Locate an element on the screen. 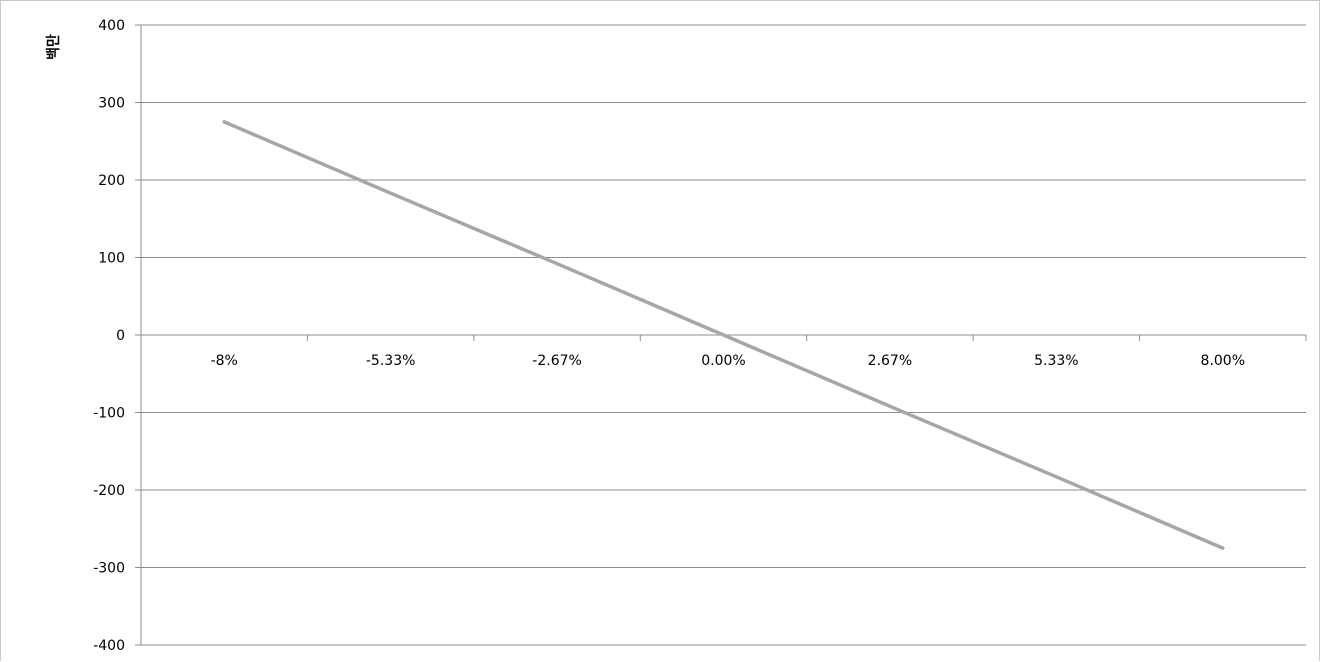  x-tick-label: 2.67% is located at coordinates (890, 361).